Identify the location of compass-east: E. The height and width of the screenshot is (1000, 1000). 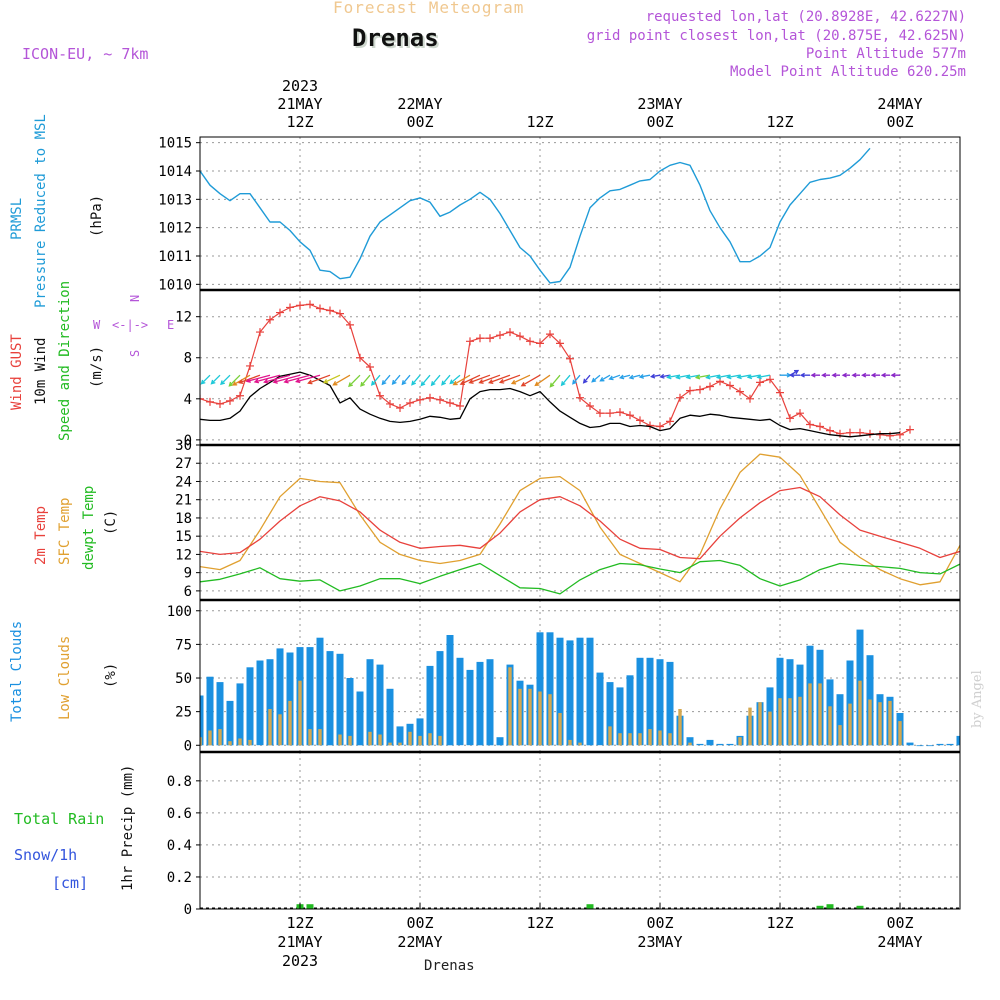
(171, 325).